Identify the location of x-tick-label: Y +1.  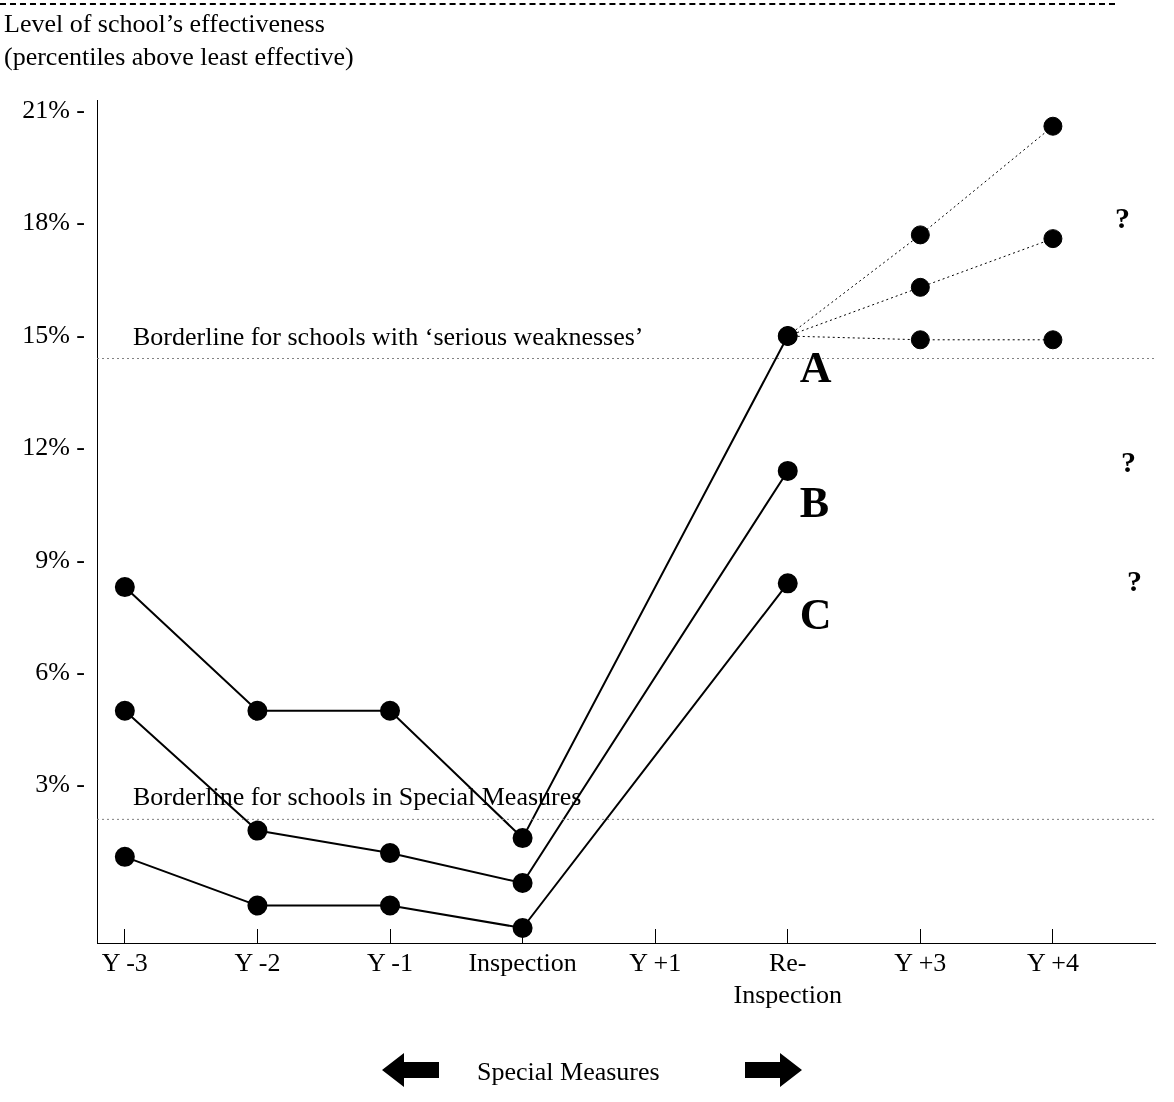
(655, 963).